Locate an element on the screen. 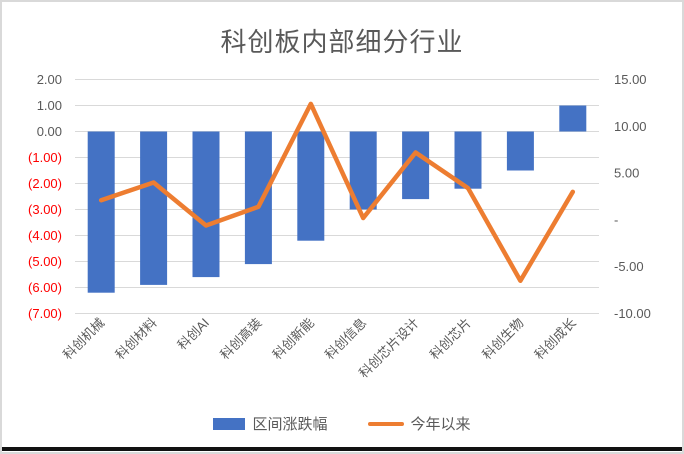 The width and height of the screenshot is (684, 454). window-bottom-edge is located at coordinates (342, 449).